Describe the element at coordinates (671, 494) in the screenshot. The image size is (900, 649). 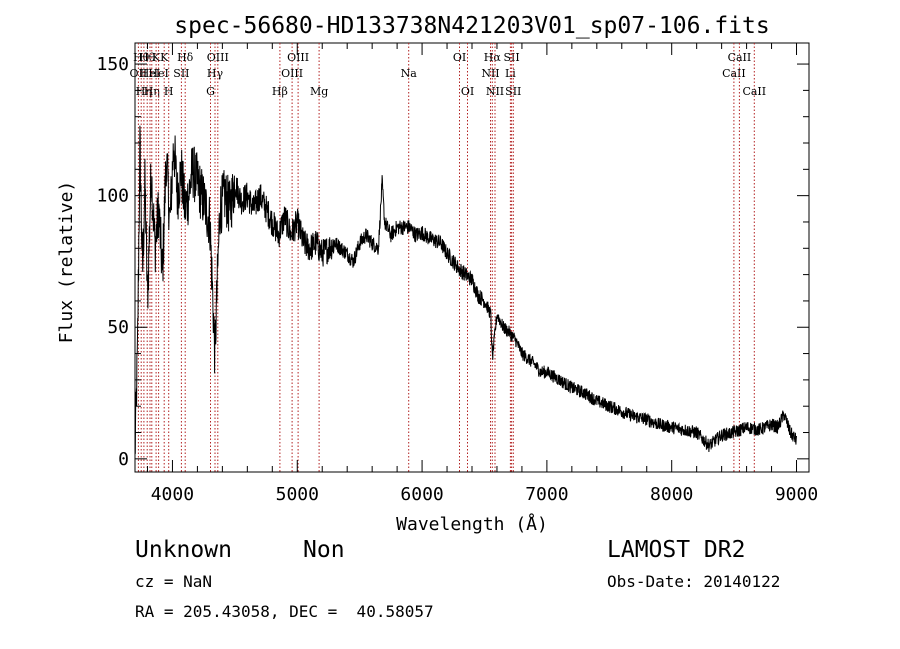
I see `x-tick-label: 8000` at that location.